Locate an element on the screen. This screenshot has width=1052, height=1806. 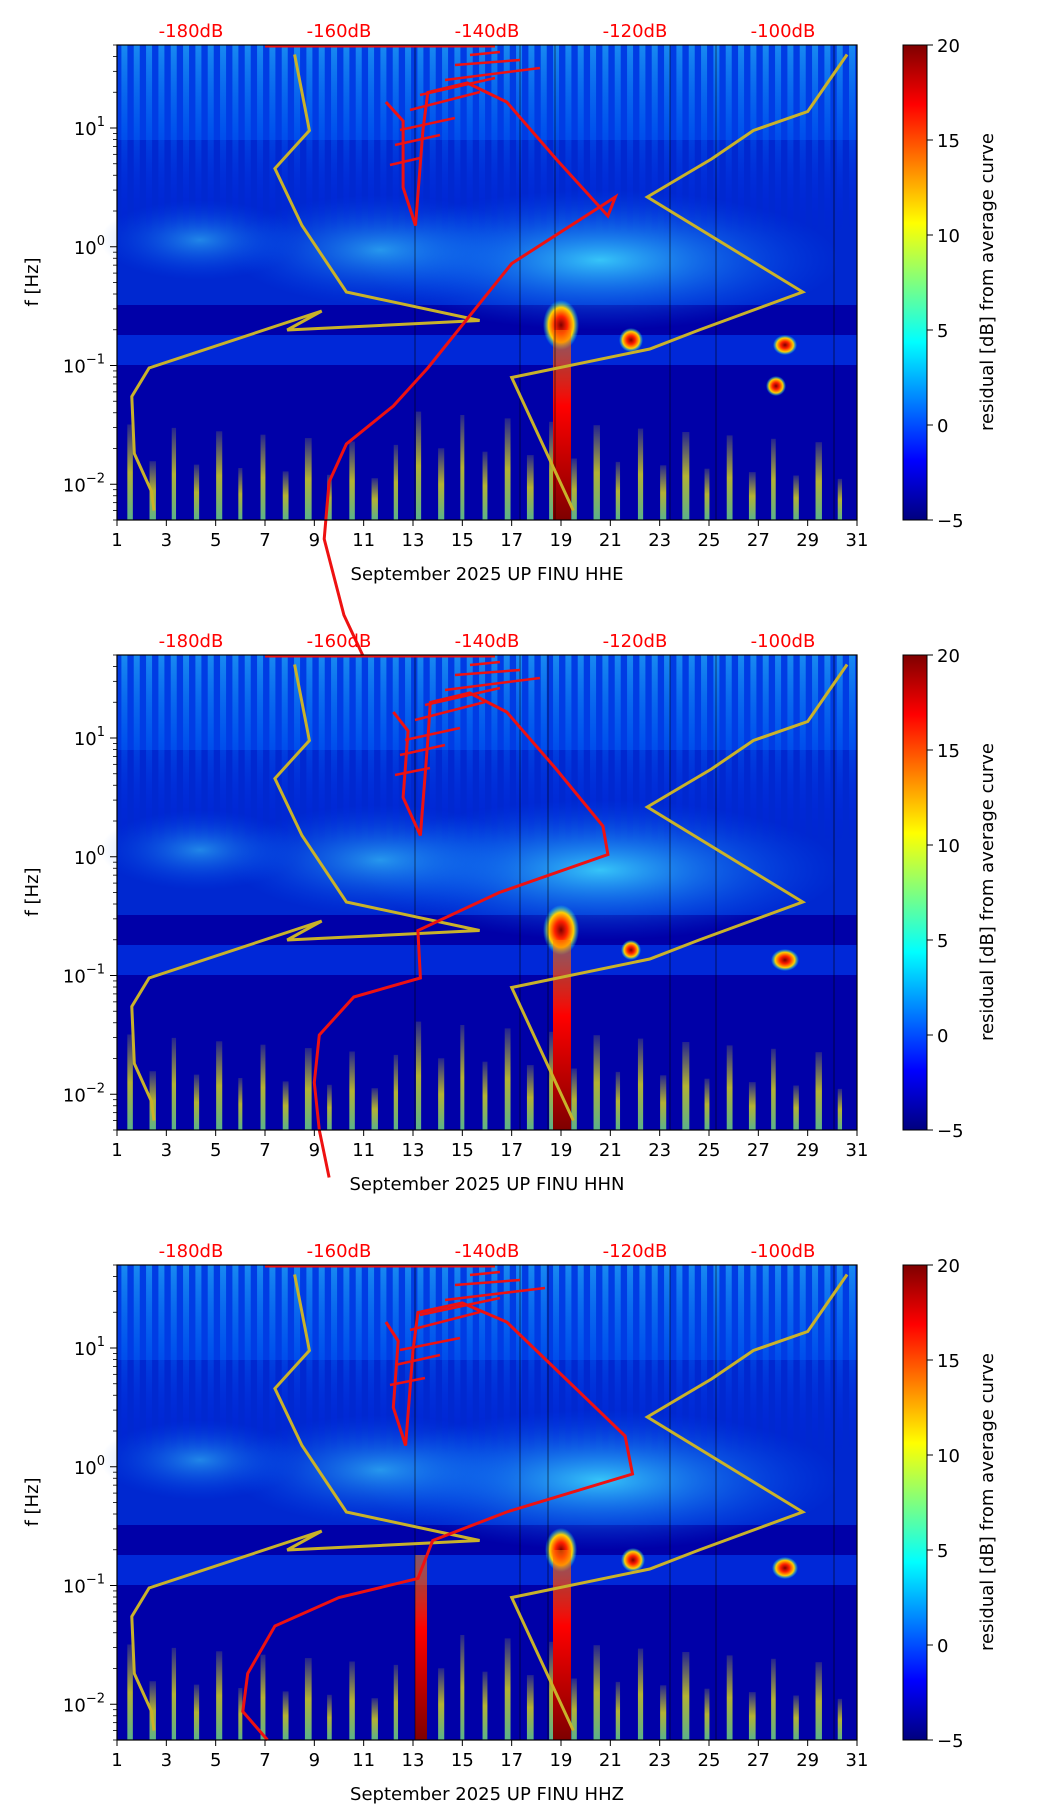
y-axis-label: f [Hz] is located at coordinates (32, 891).